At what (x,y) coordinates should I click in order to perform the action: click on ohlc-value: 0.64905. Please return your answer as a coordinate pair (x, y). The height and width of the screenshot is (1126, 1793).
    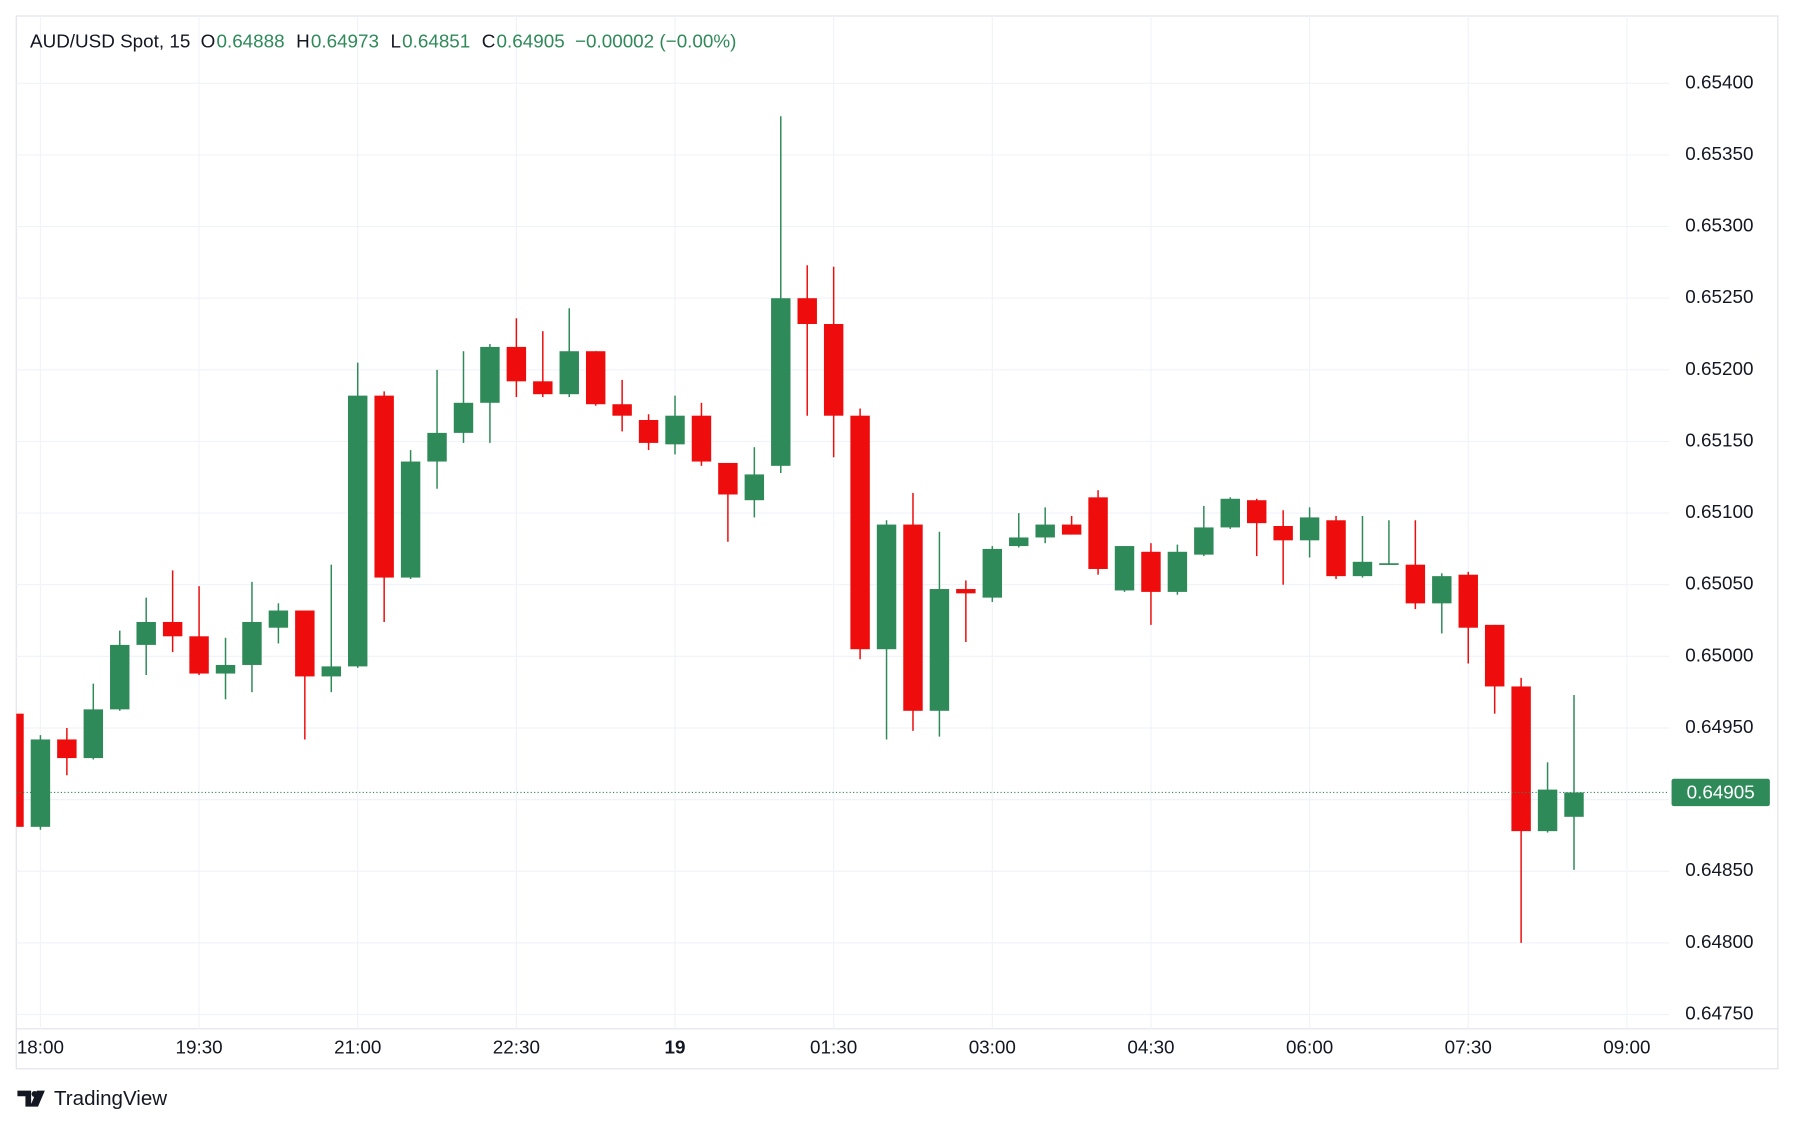
    Looking at the image, I should click on (531, 40).